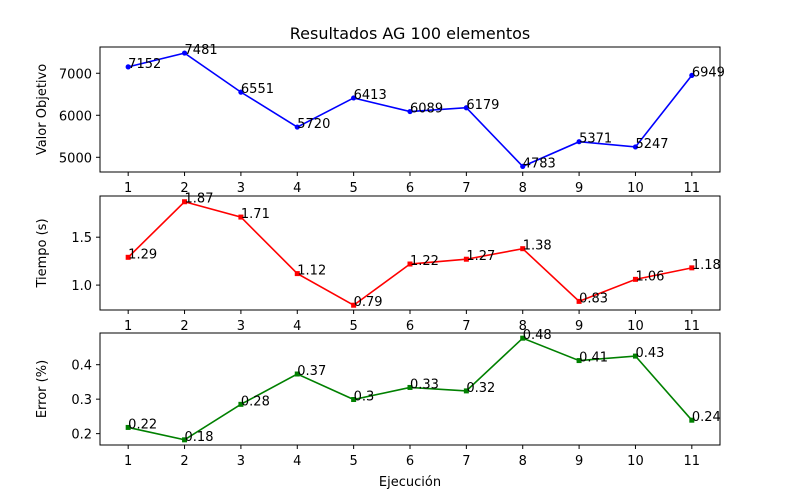  What do you see at coordinates (255, 214) in the screenshot?
I see `panel-2-data-label: 1.71` at bounding box center [255, 214].